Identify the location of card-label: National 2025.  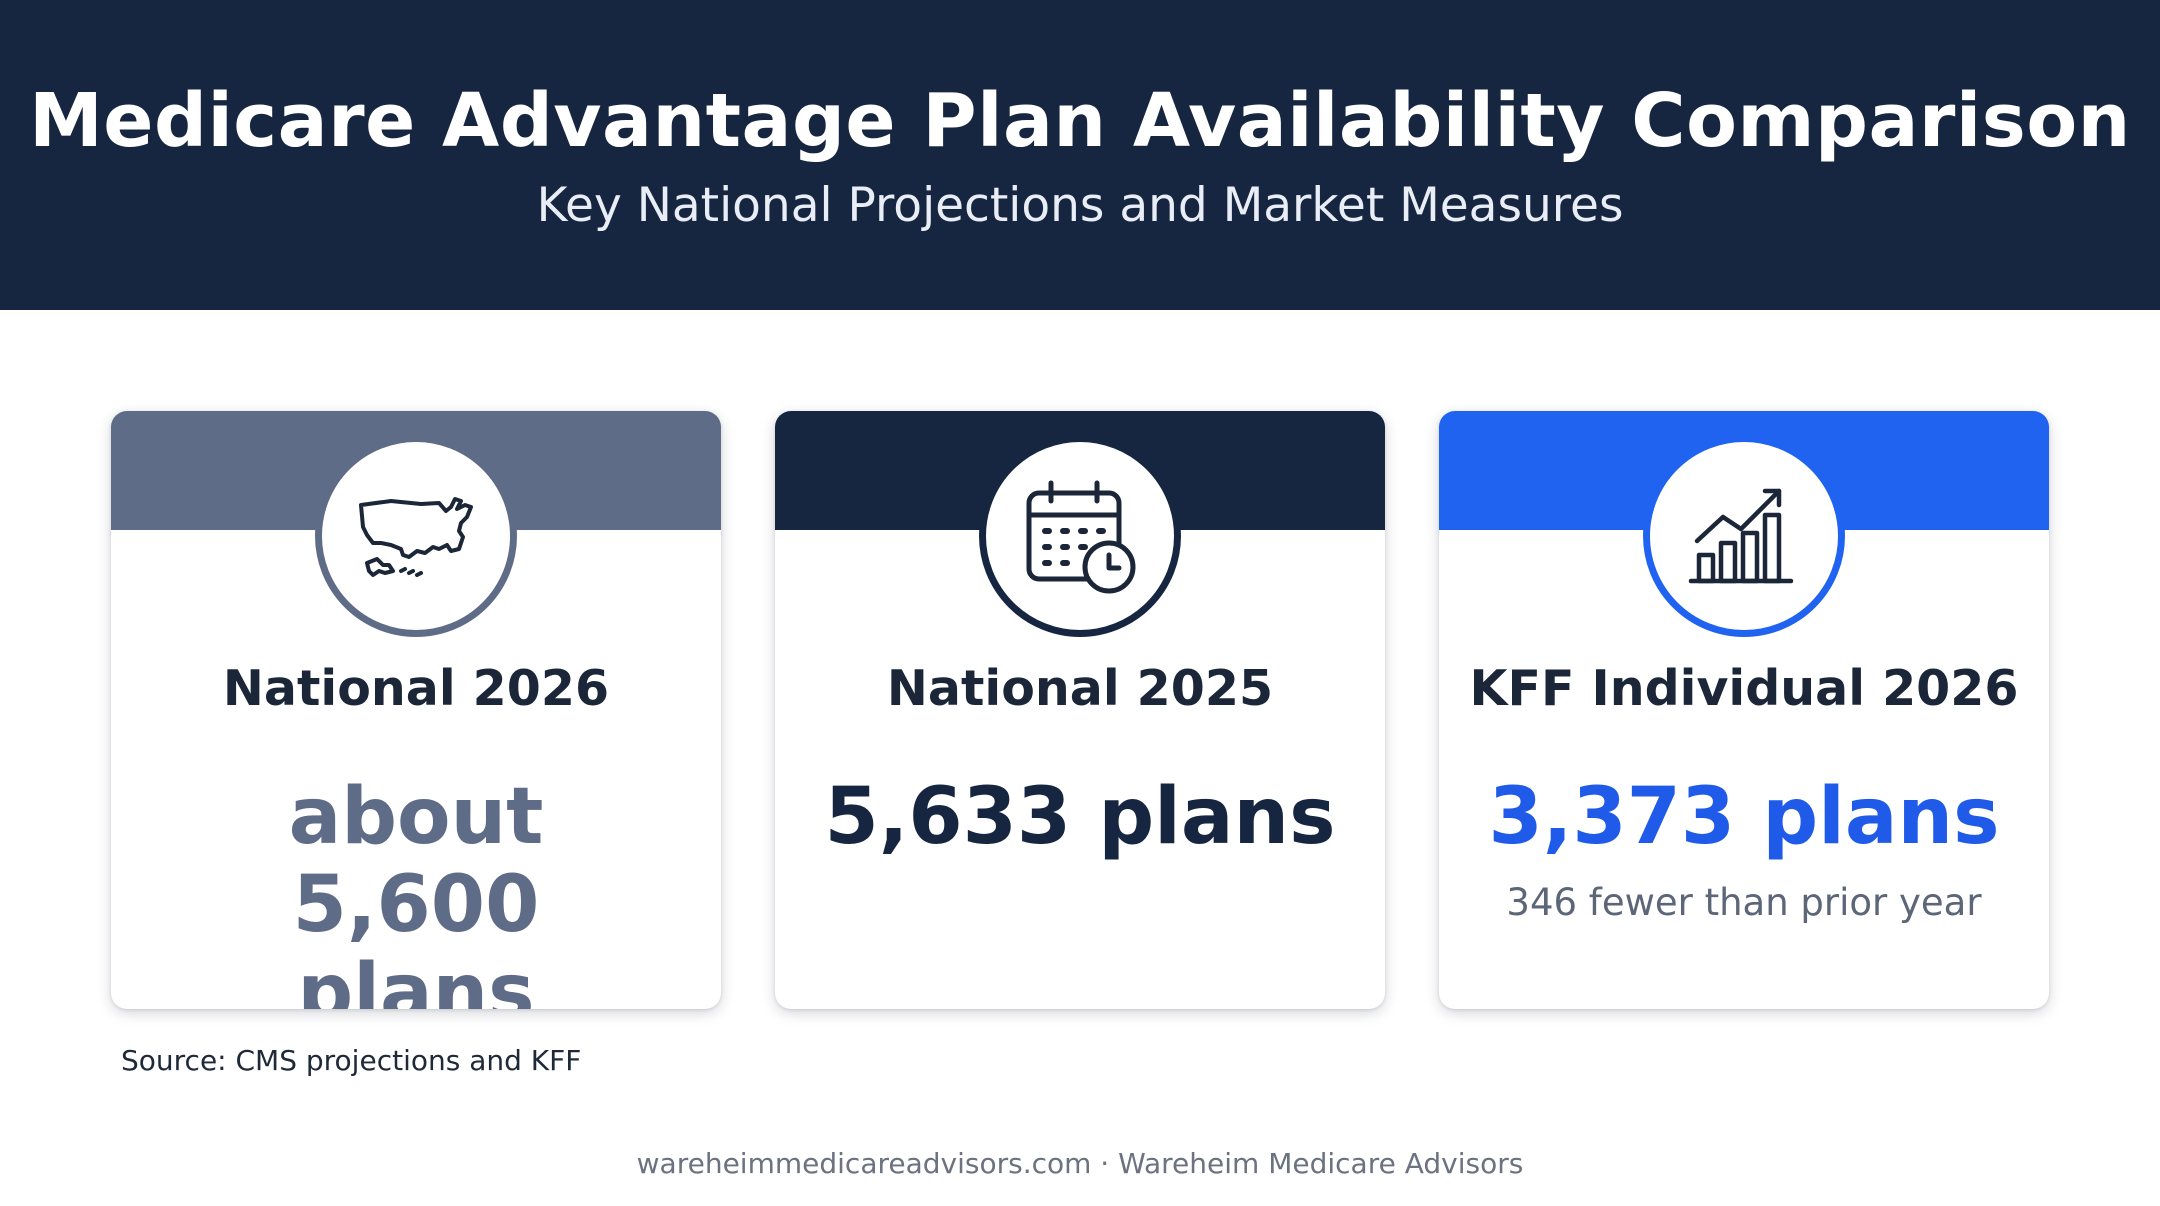
(1080, 688).